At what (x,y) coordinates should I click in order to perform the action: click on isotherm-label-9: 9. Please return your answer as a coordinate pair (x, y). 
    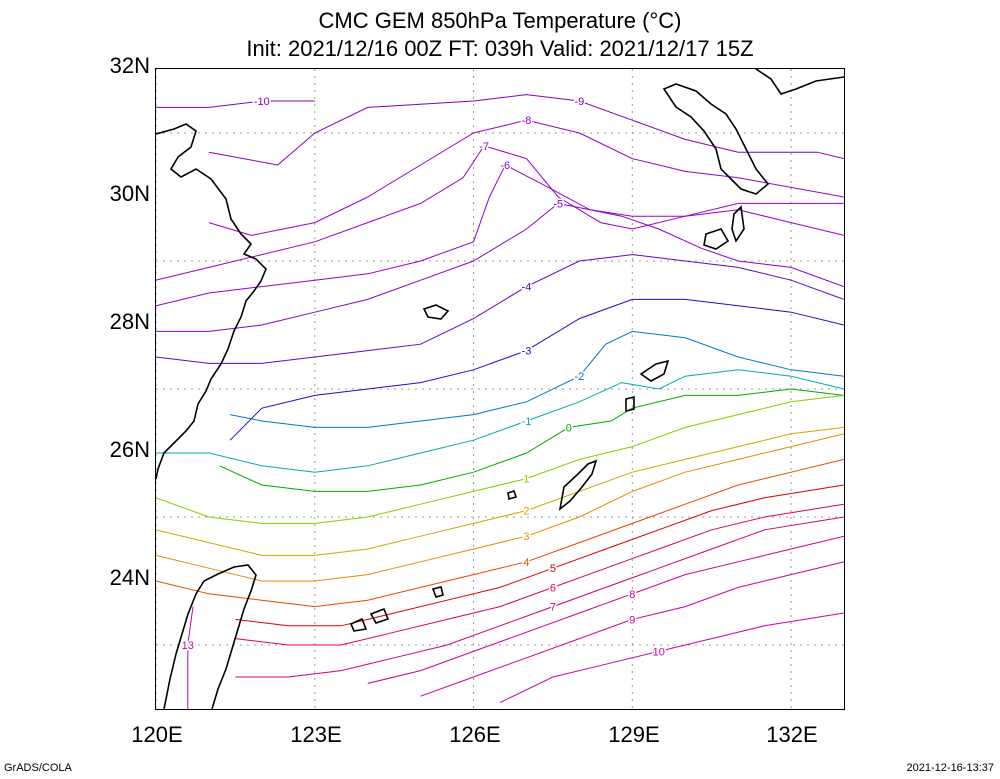
    Looking at the image, I should click on (632, 620).